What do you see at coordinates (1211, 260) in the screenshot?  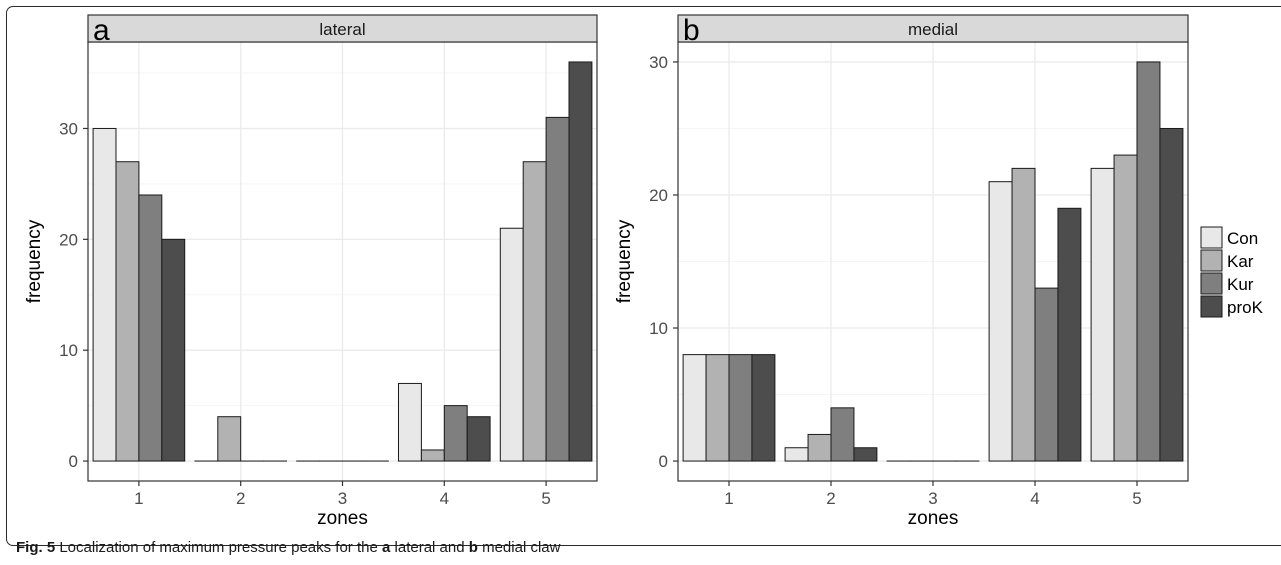 I see `legend-swatch-Kar` at bounding box center [1211, 260].